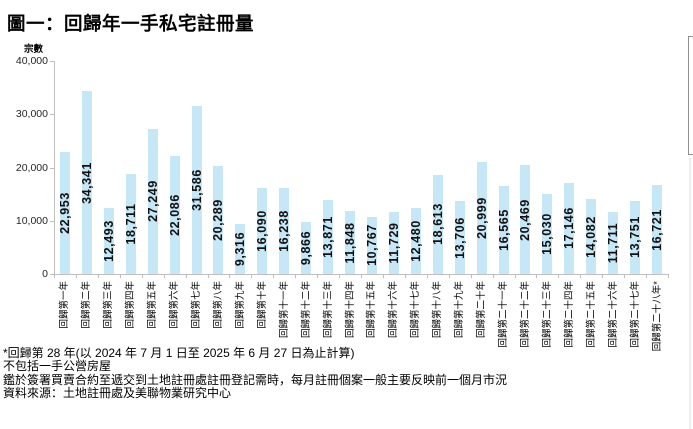 Image resolution: width=693 pixels, height=429 pixels. I want to click on bar-value-label: 9,866, so click(306, 247).